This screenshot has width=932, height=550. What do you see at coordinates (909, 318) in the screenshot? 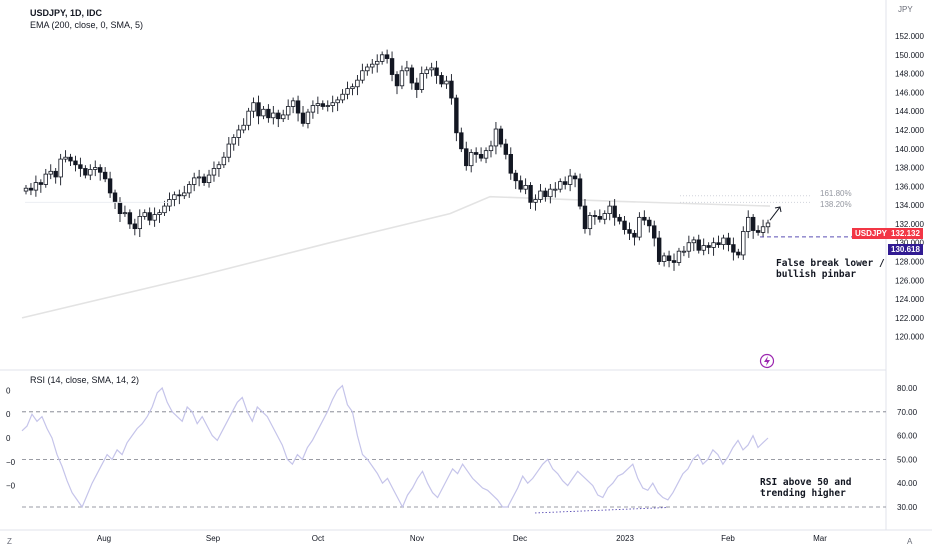
I see `price-tick-label: 122.000` at bounding box center [909, 318].